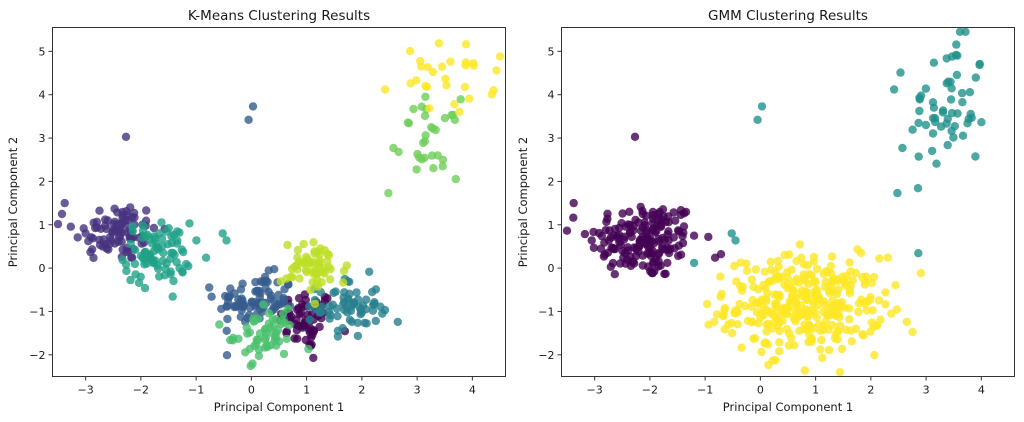  What do you see at coordinates (551, 138) in the screenshot?
I see `y-tick-label: 3` at bounding box center [551, 138].